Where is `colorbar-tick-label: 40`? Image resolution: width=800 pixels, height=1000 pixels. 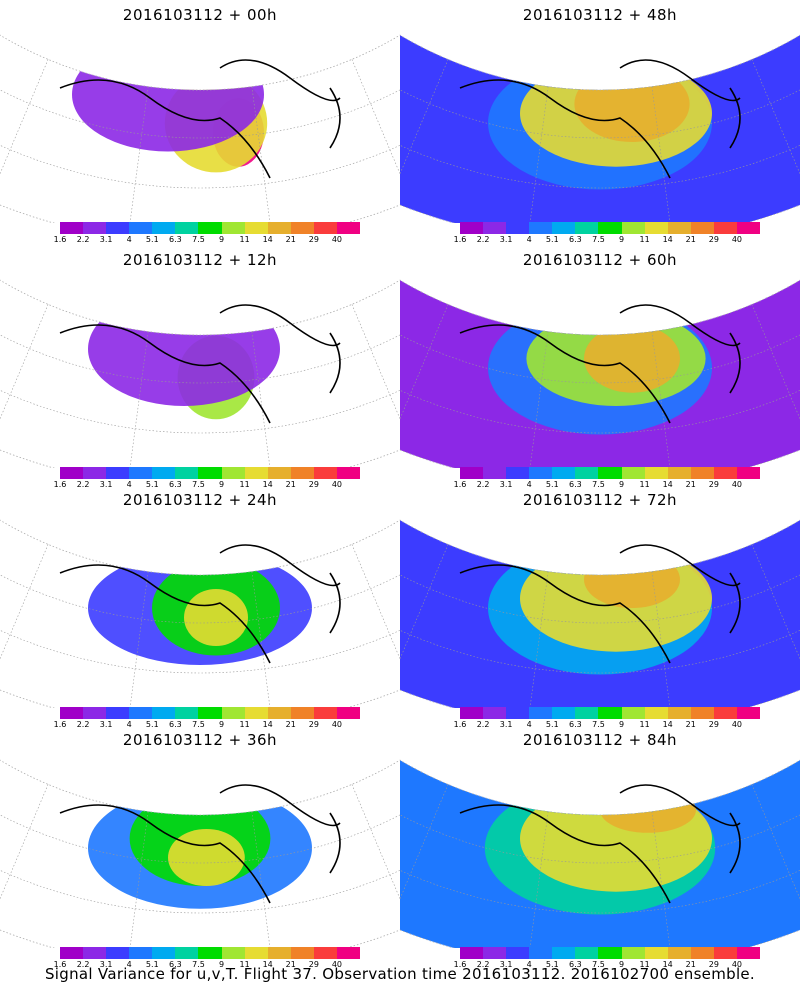
colorbar-tick-label: 40 is located at coordinates (337, 239).